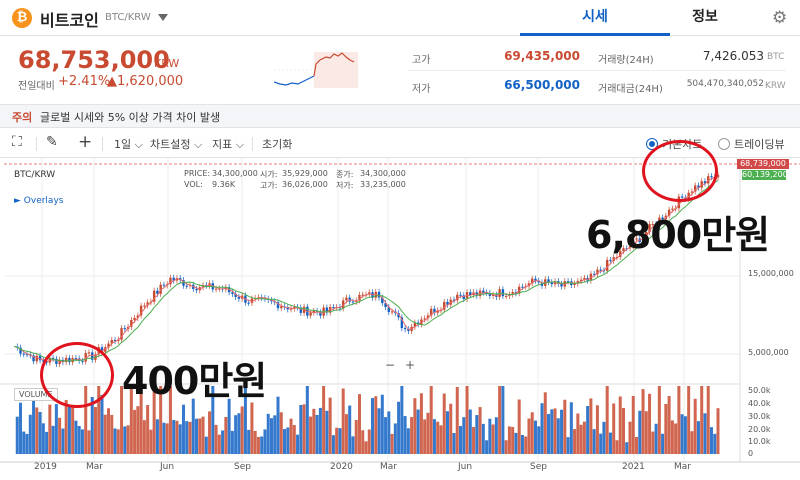 The height and width of the screenshot is (480, 800). Describe the element at coordinates (69, 20) in the screenshot. I see `coin-name: 비트코인` at that location.